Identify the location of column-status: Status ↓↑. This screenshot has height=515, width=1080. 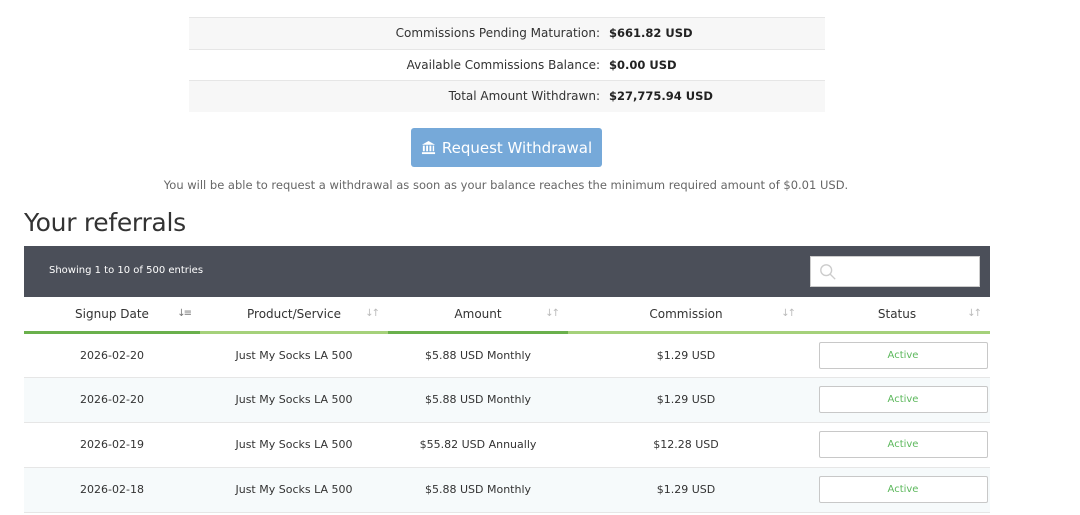
(897, 315).